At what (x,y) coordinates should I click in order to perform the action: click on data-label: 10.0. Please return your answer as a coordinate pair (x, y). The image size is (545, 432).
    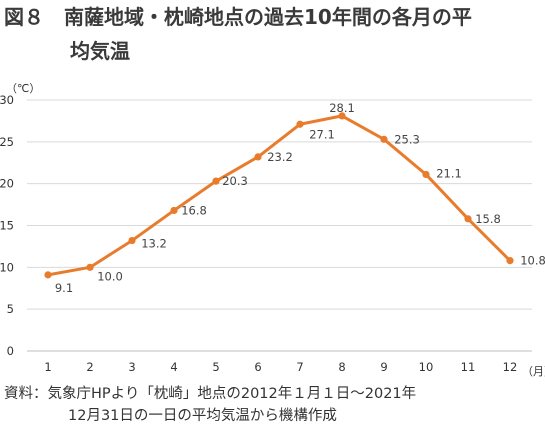
    Looking at the image, I should click on (110, 276).